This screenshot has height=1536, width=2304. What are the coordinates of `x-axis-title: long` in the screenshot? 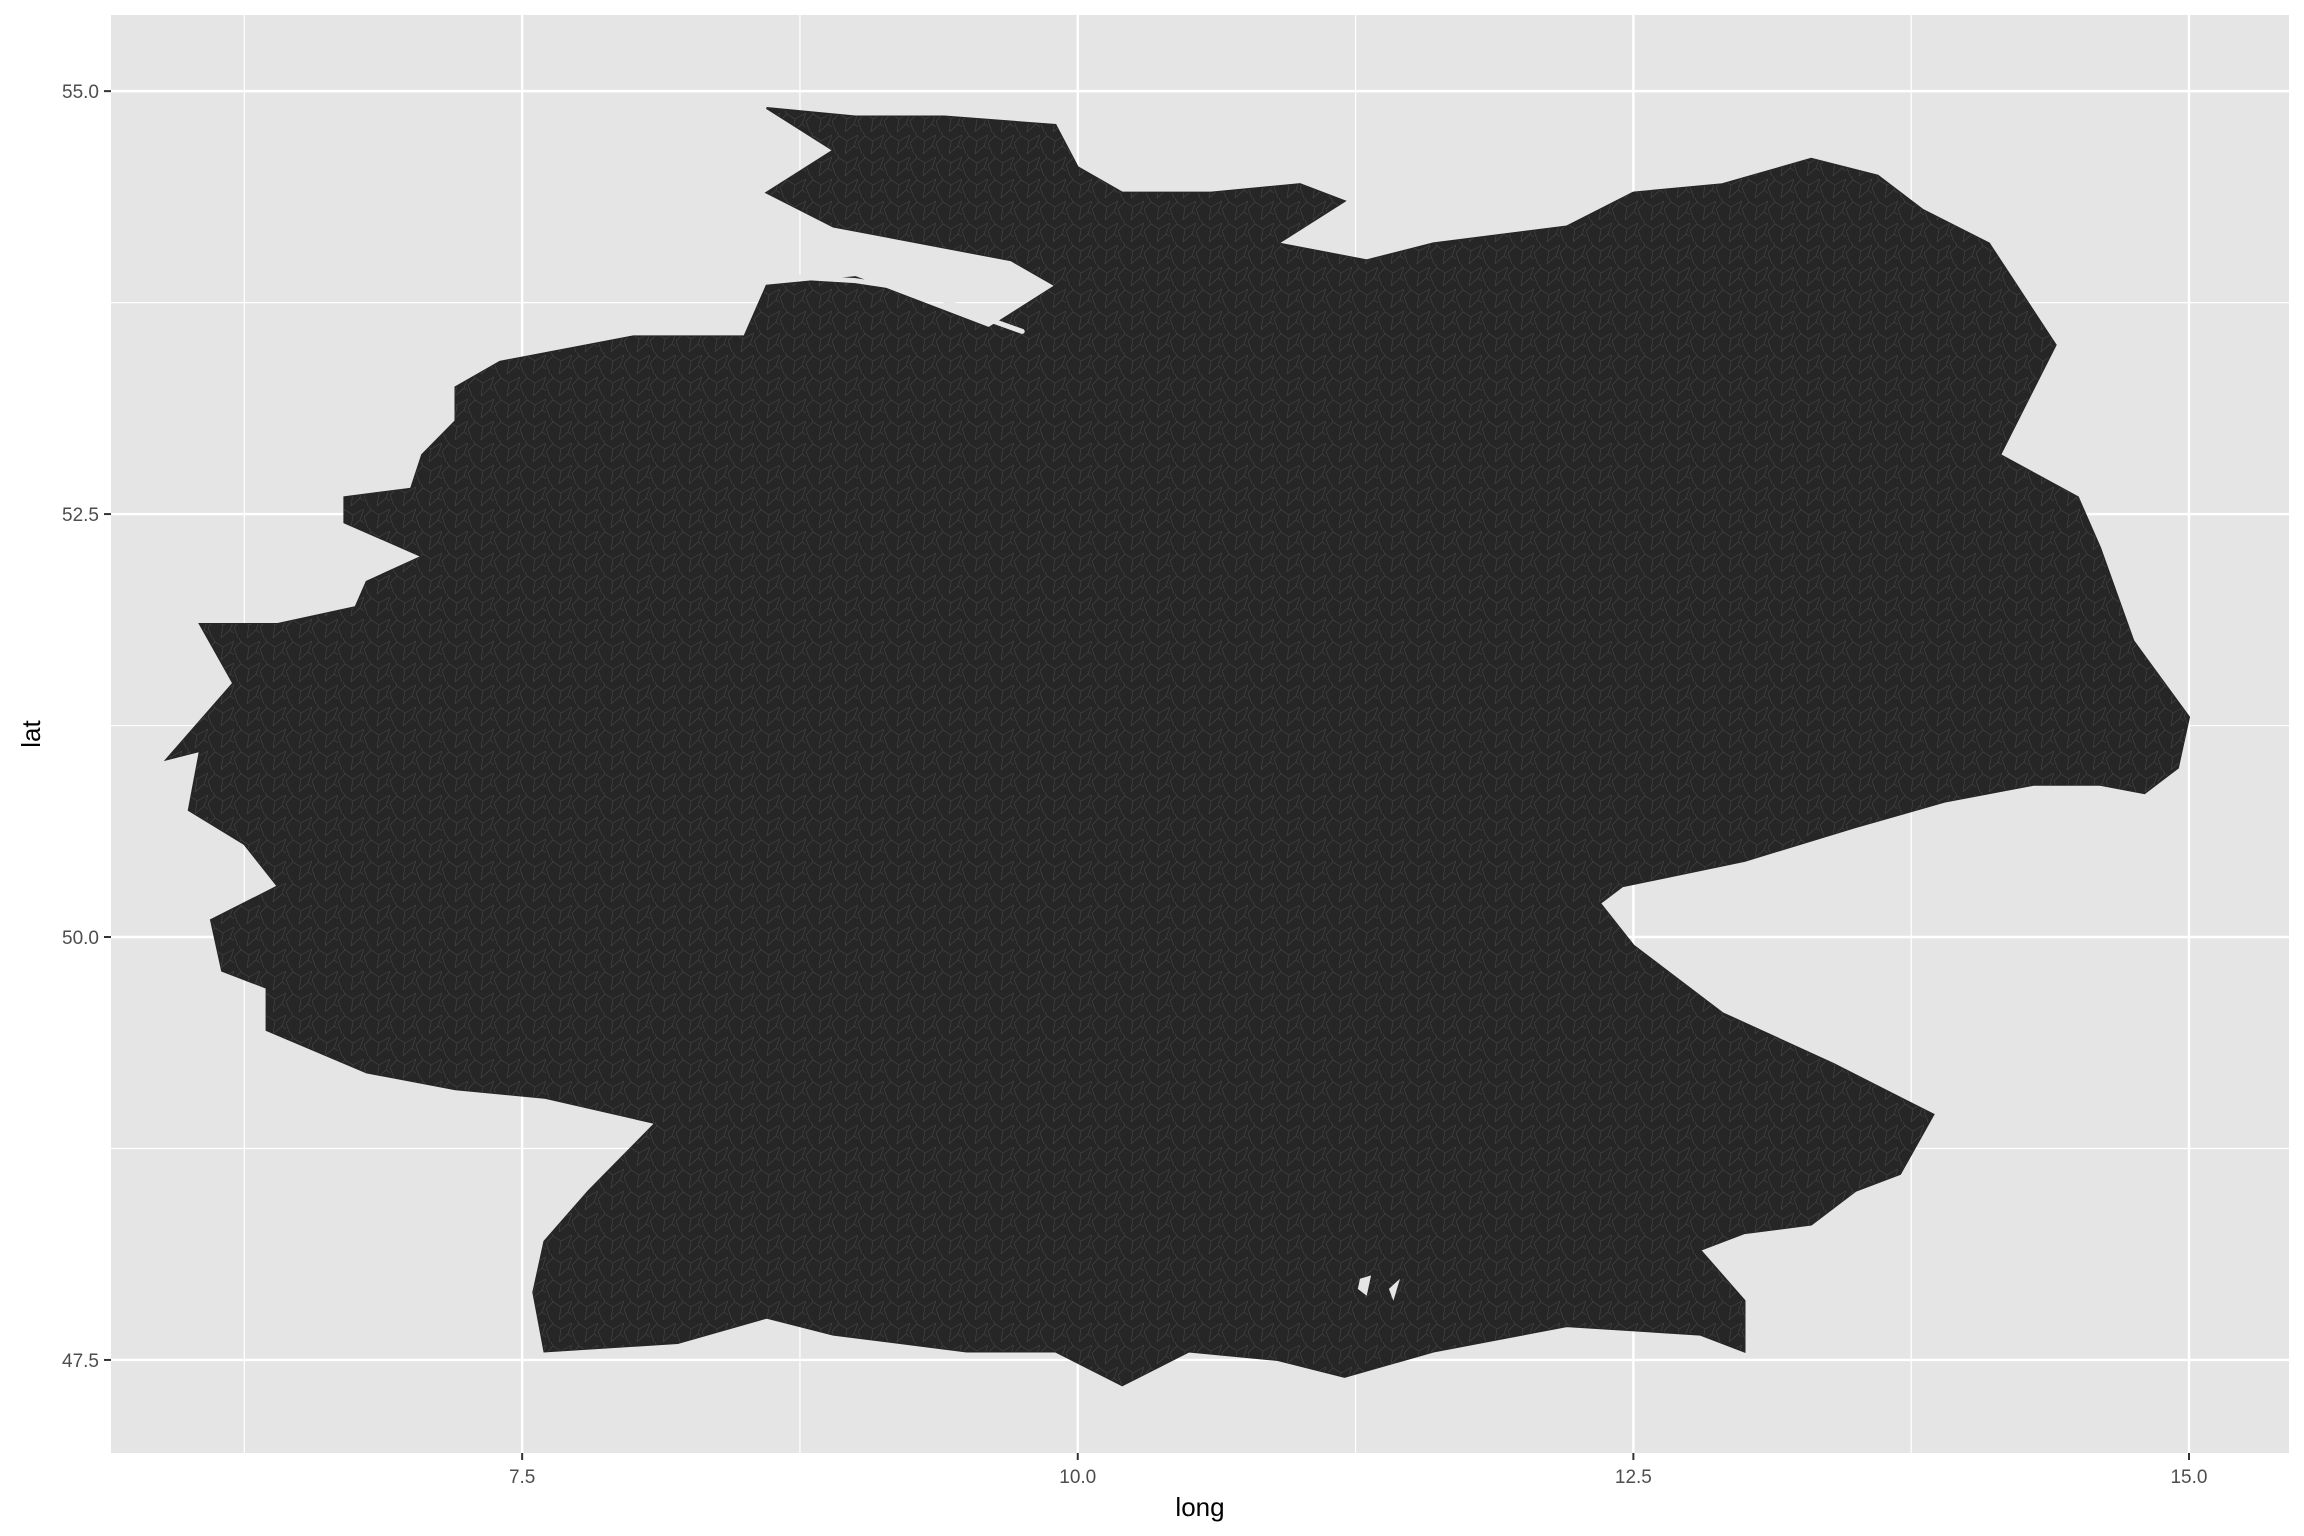 It's located at (1199, 1507).